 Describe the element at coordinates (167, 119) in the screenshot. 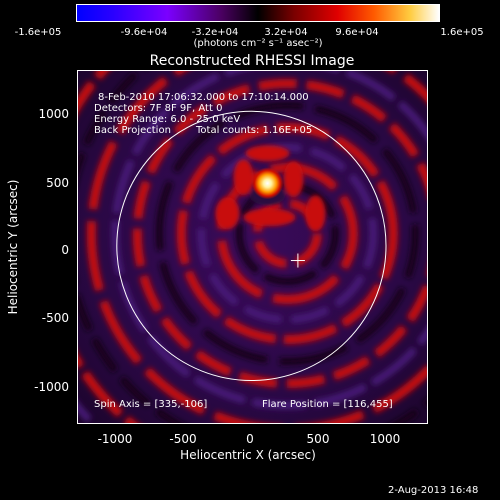

I see `energy-range-text: Energy Range: 6.0 - 25.0 keV` at that location.